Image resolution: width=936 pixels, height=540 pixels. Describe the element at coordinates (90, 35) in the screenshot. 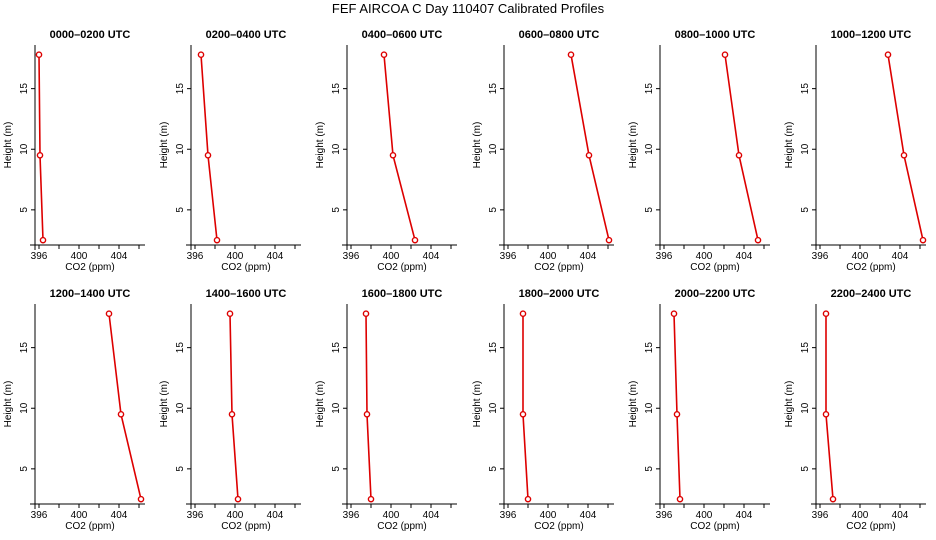

I see `panel-title: 0000–0200 UTC` at that location.